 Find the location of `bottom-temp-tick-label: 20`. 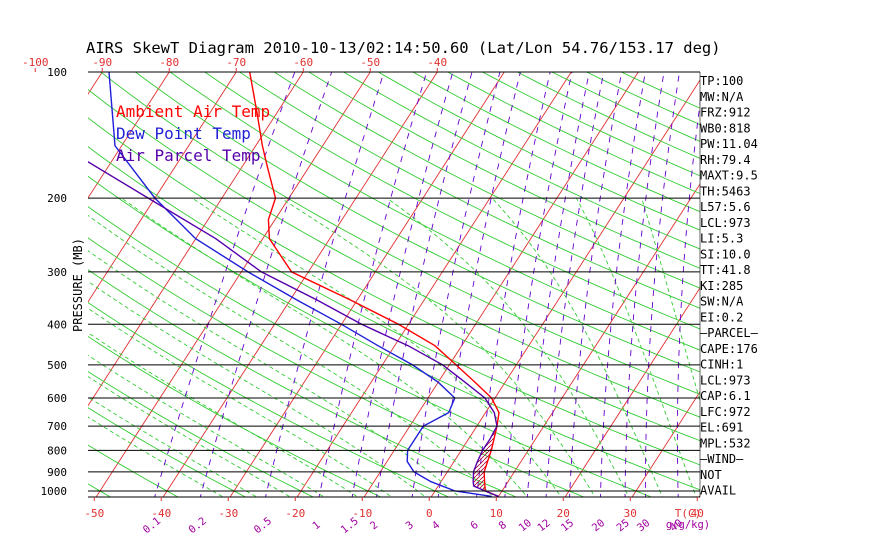

bottom-temp-tick-label: 20 is located at coordinates (563, 513).